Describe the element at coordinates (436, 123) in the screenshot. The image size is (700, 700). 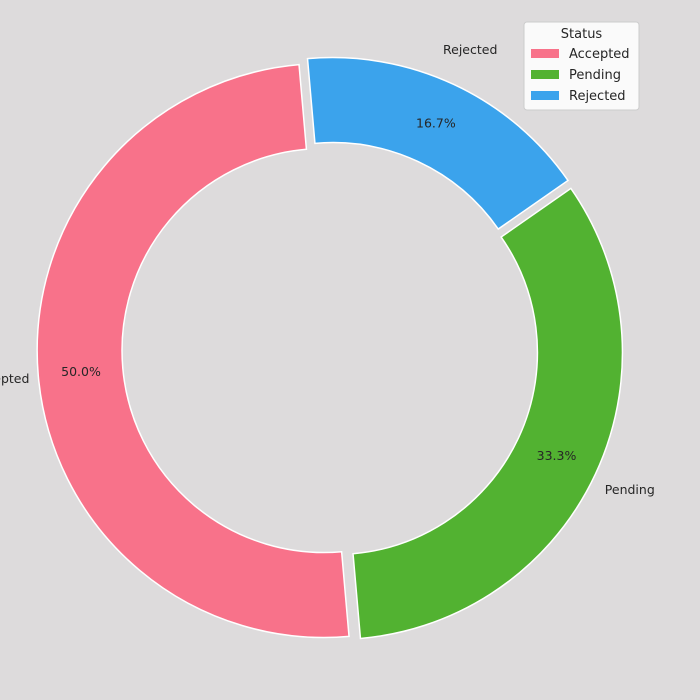
I see `percent-label-rejected: 16.7%` at that location.